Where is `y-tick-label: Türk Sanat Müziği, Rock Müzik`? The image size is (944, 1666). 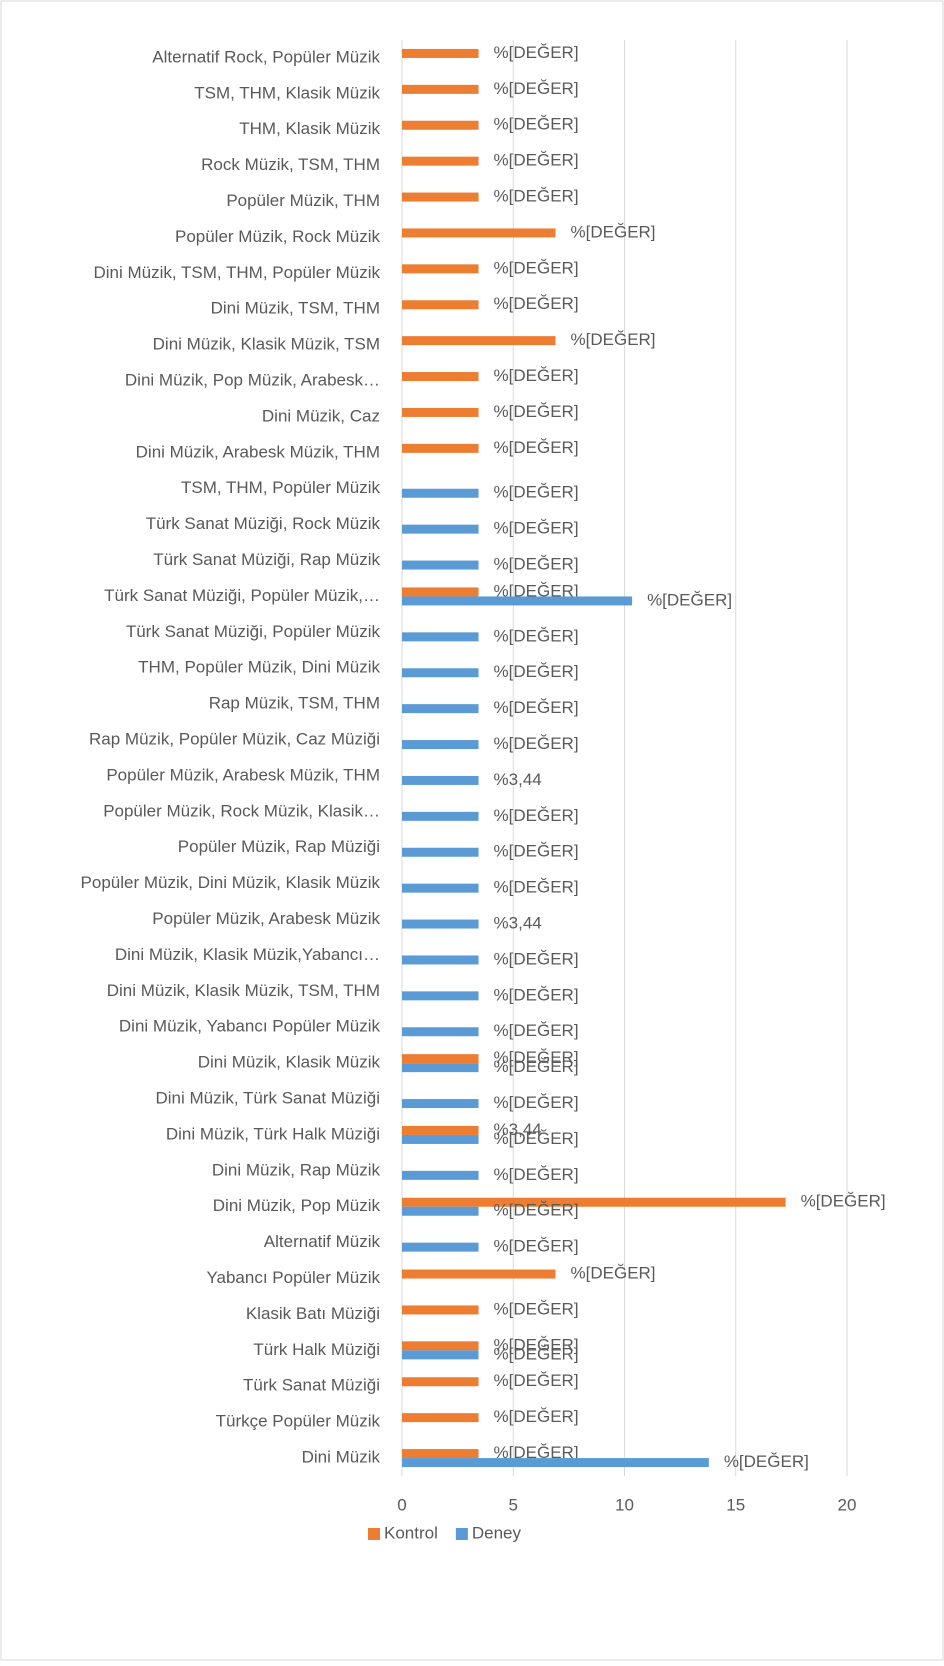 y-tick-label: Türk Sanat Müziği, Rock Müzik is located at coordinates (263, 523).